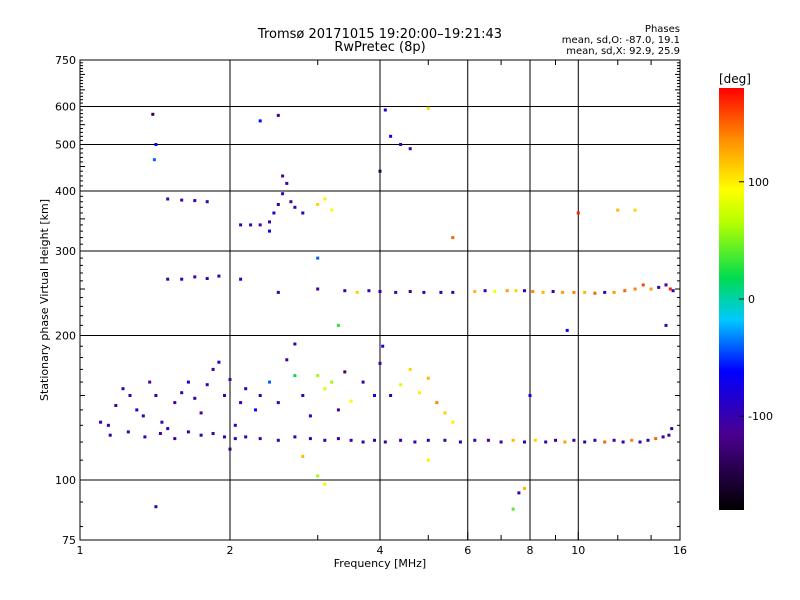 The image size is (800, 600). Describe the element at coordinates (65, 336) in the screenshot. I see `y-tick-label: 200` at that location.